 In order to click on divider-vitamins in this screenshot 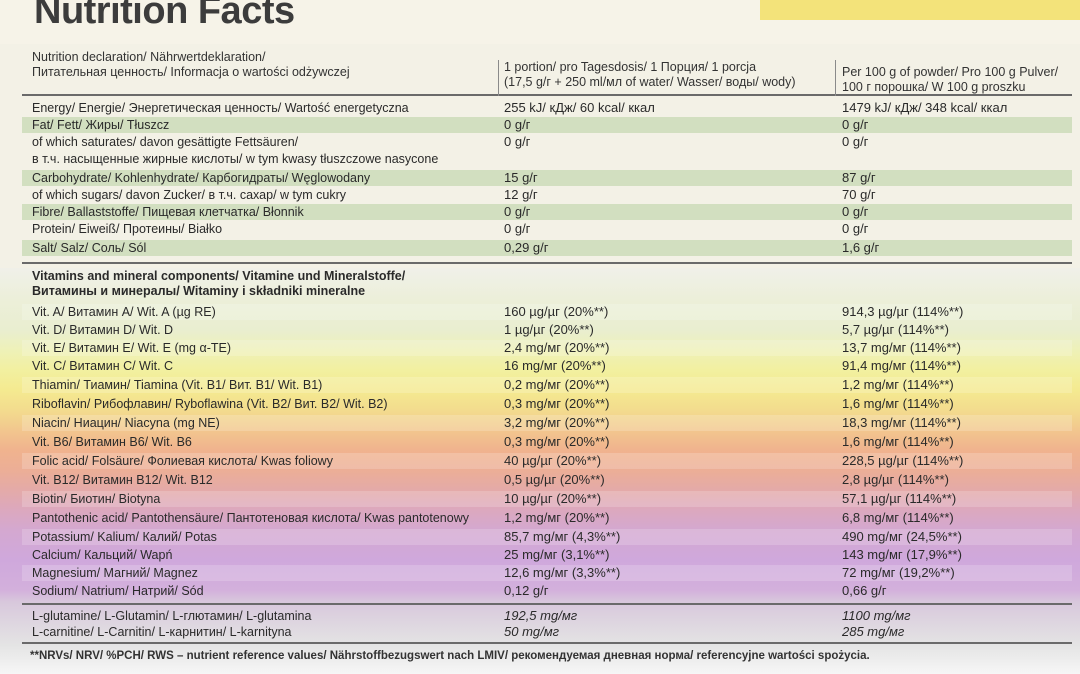, I will do `click(547, 263)`.